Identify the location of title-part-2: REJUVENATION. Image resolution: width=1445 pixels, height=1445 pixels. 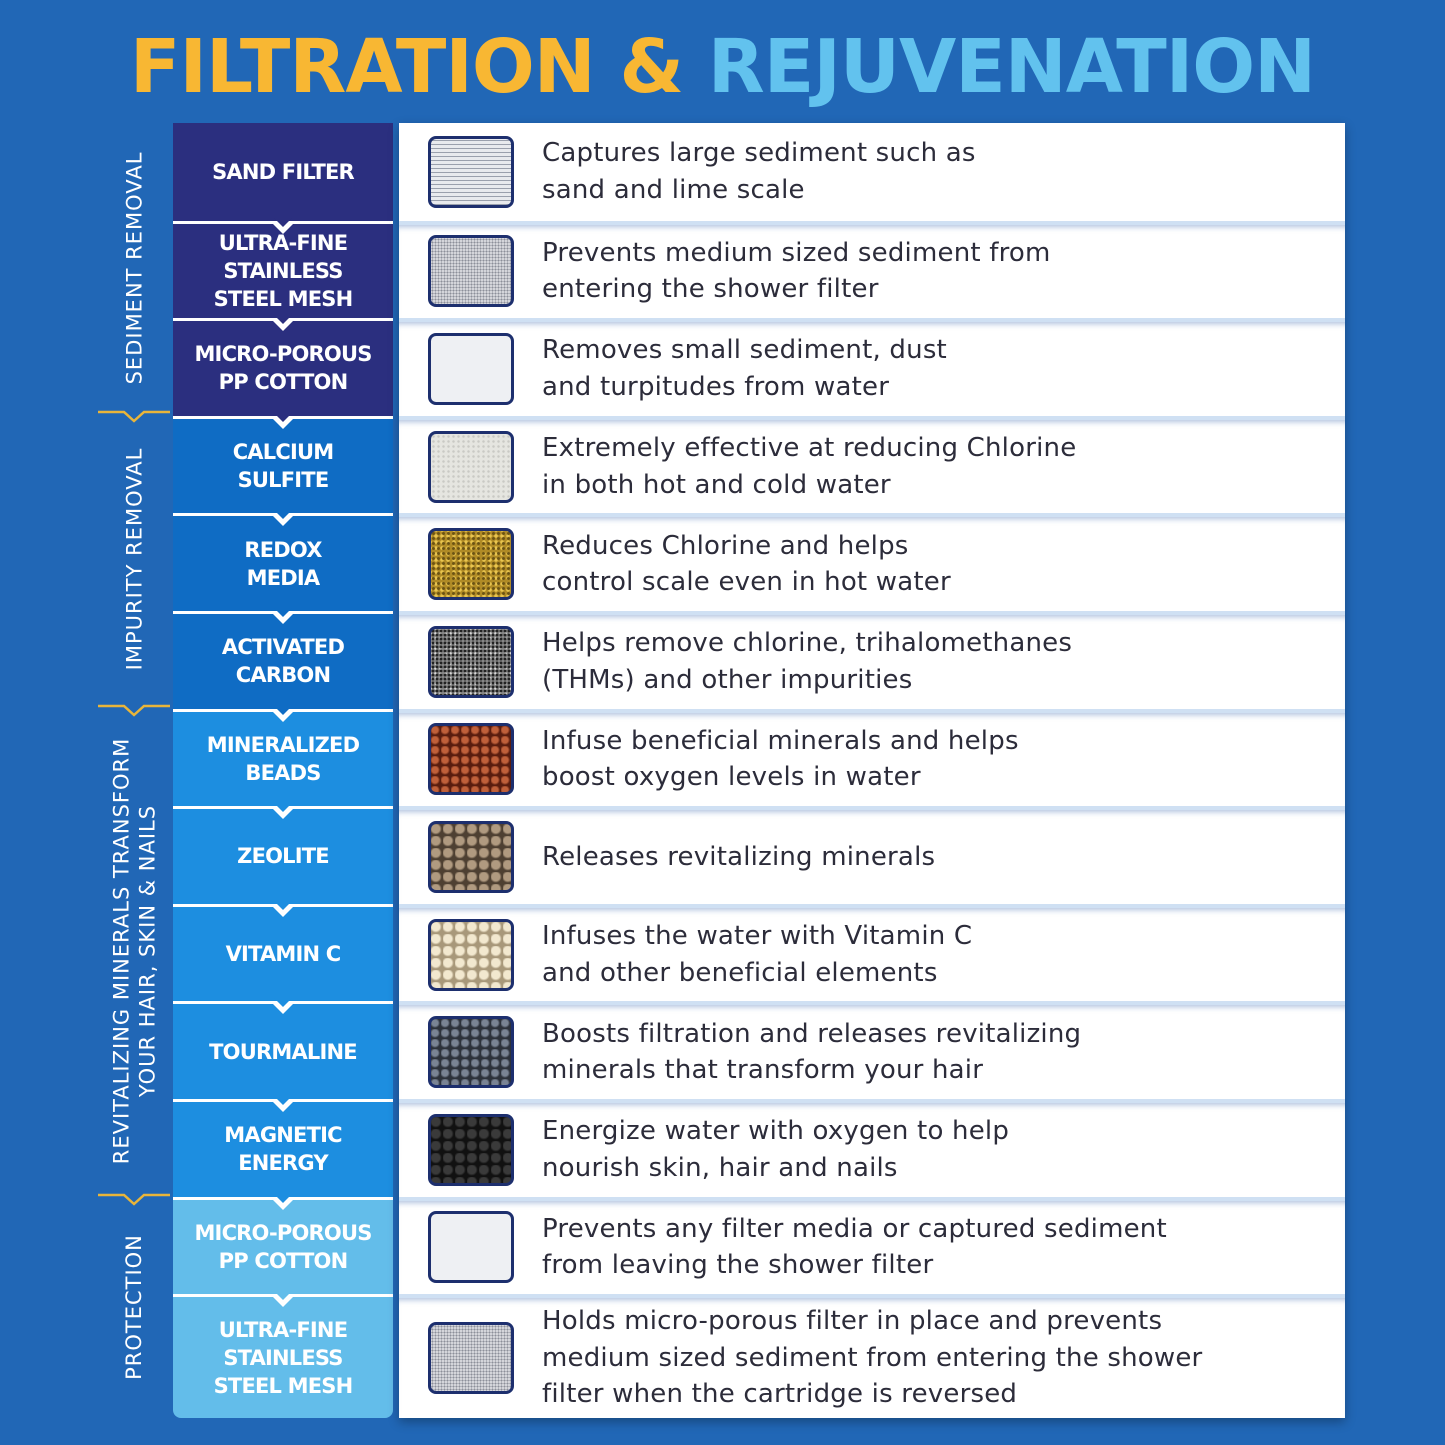
(1011, 67).